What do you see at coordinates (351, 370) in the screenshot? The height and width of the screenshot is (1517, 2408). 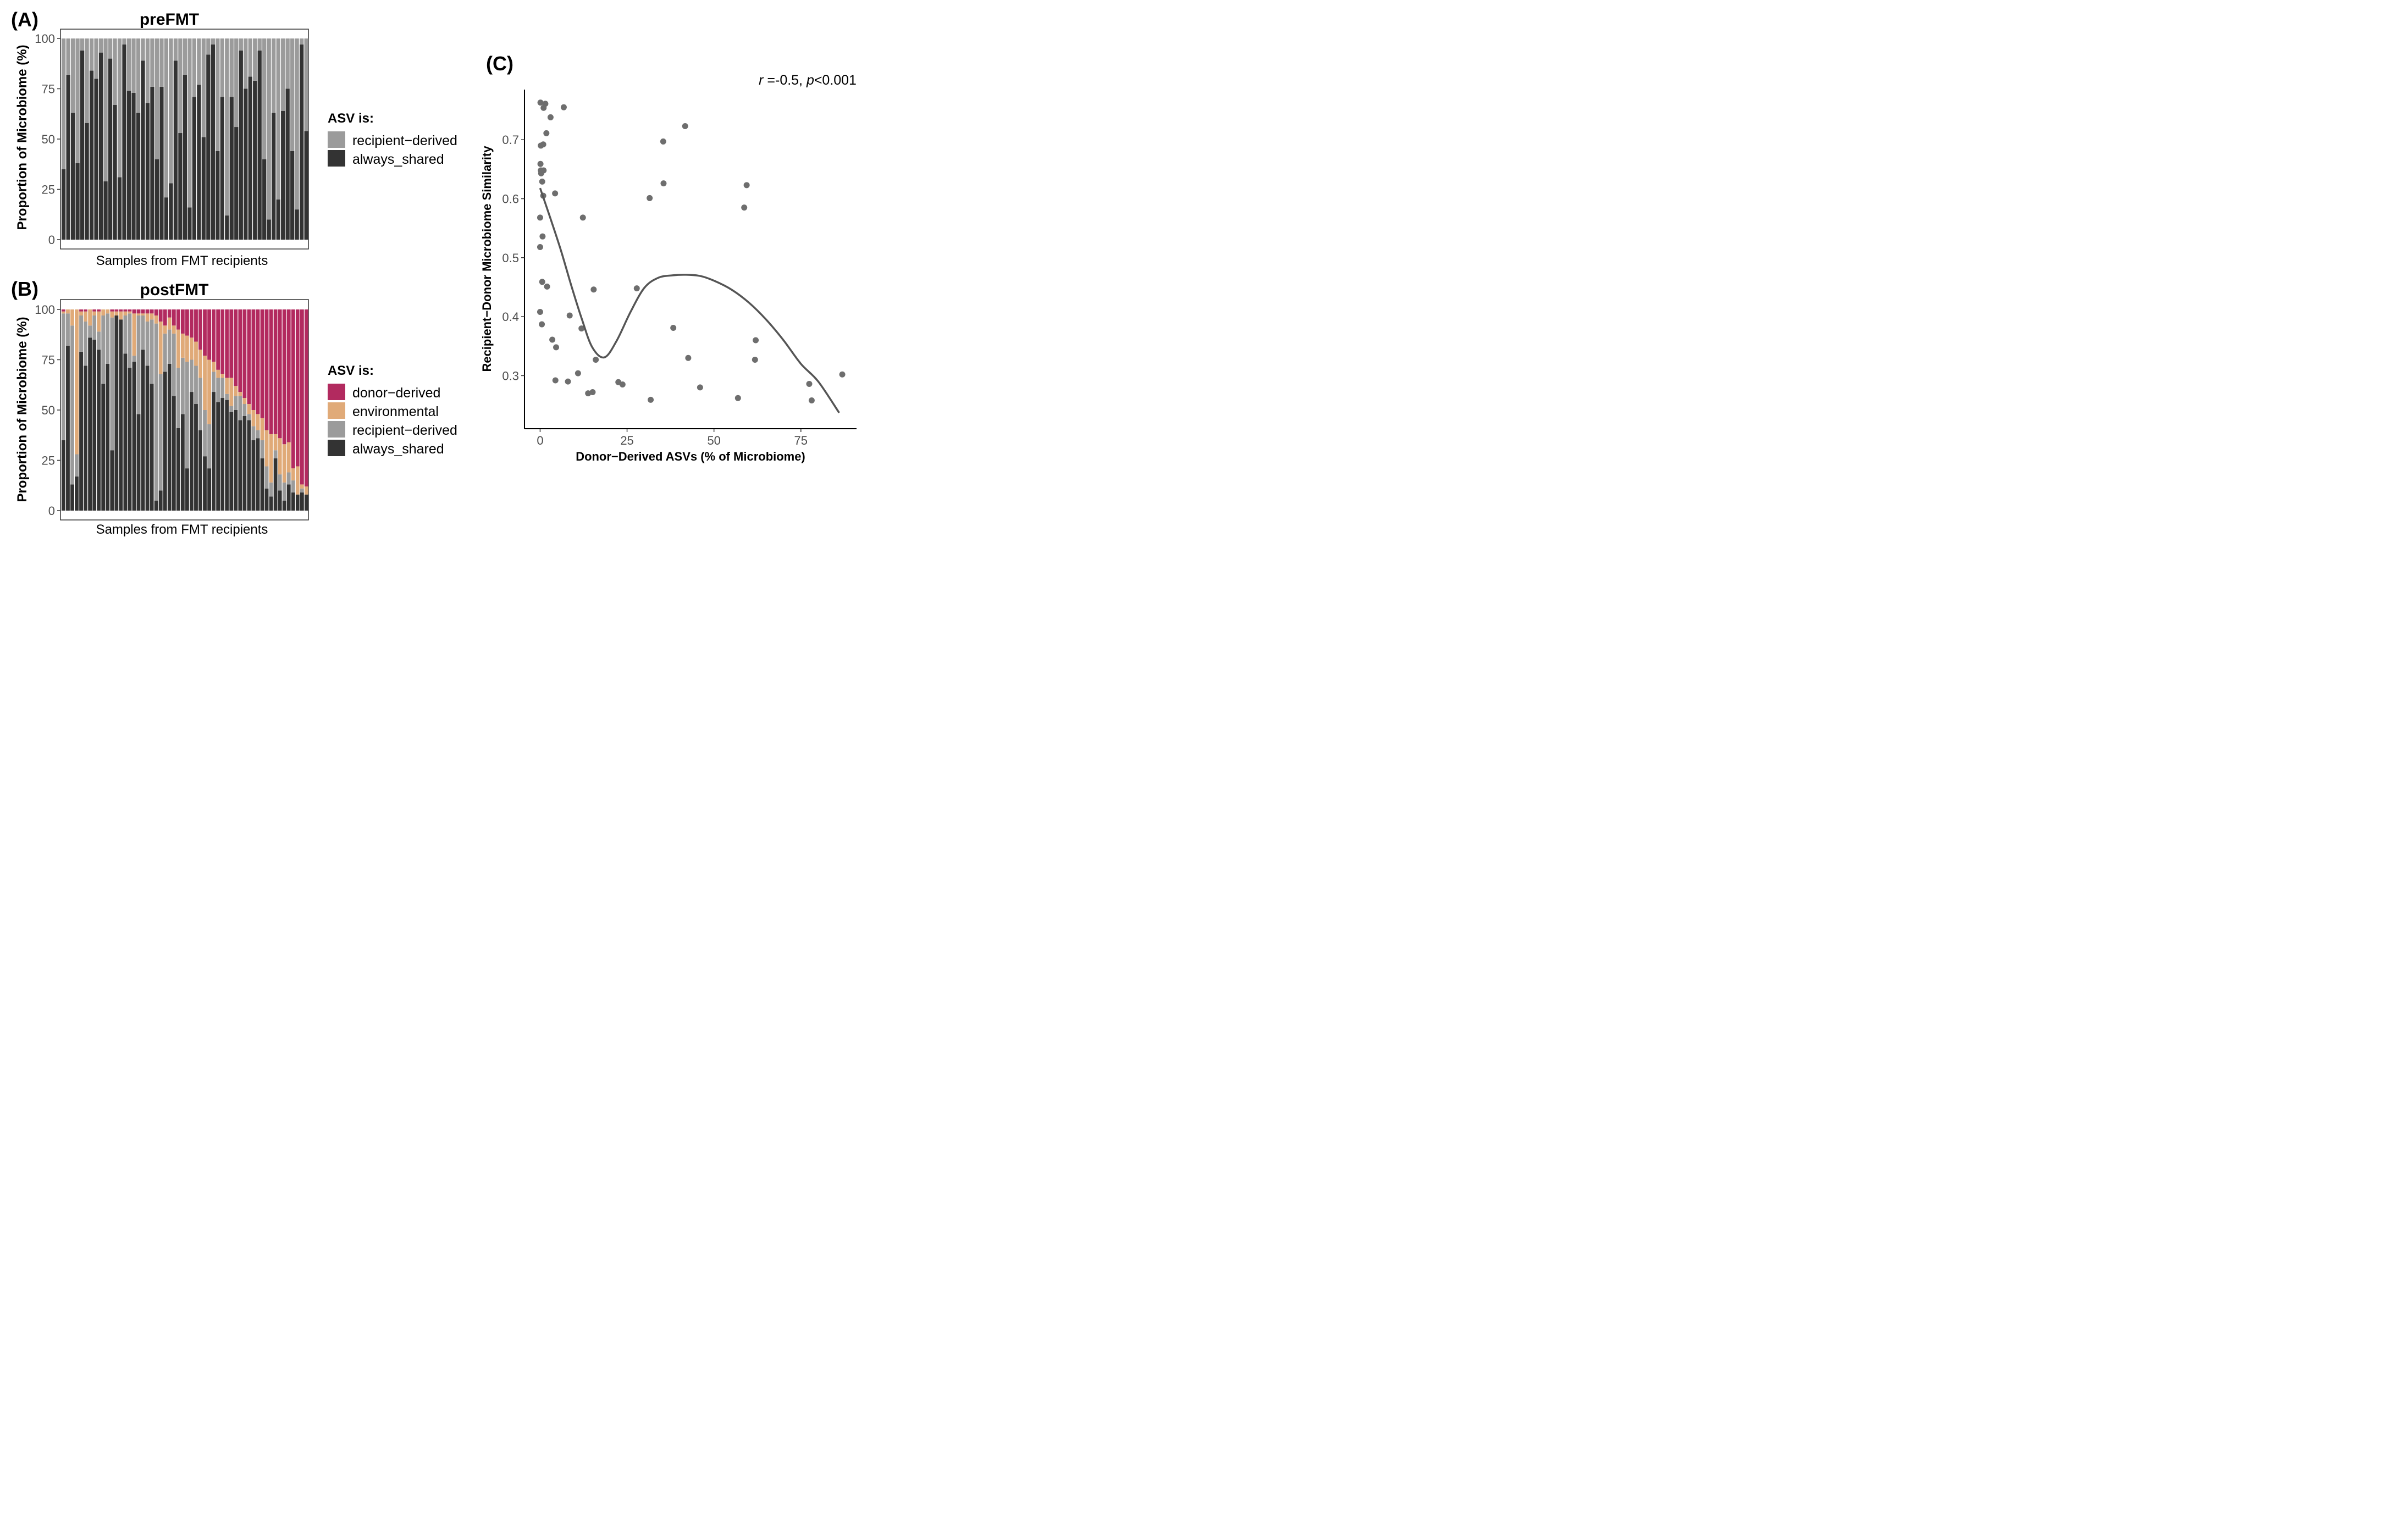 I see `panel-b-legend-title: ASV is:` at bounding box center [351, 370].